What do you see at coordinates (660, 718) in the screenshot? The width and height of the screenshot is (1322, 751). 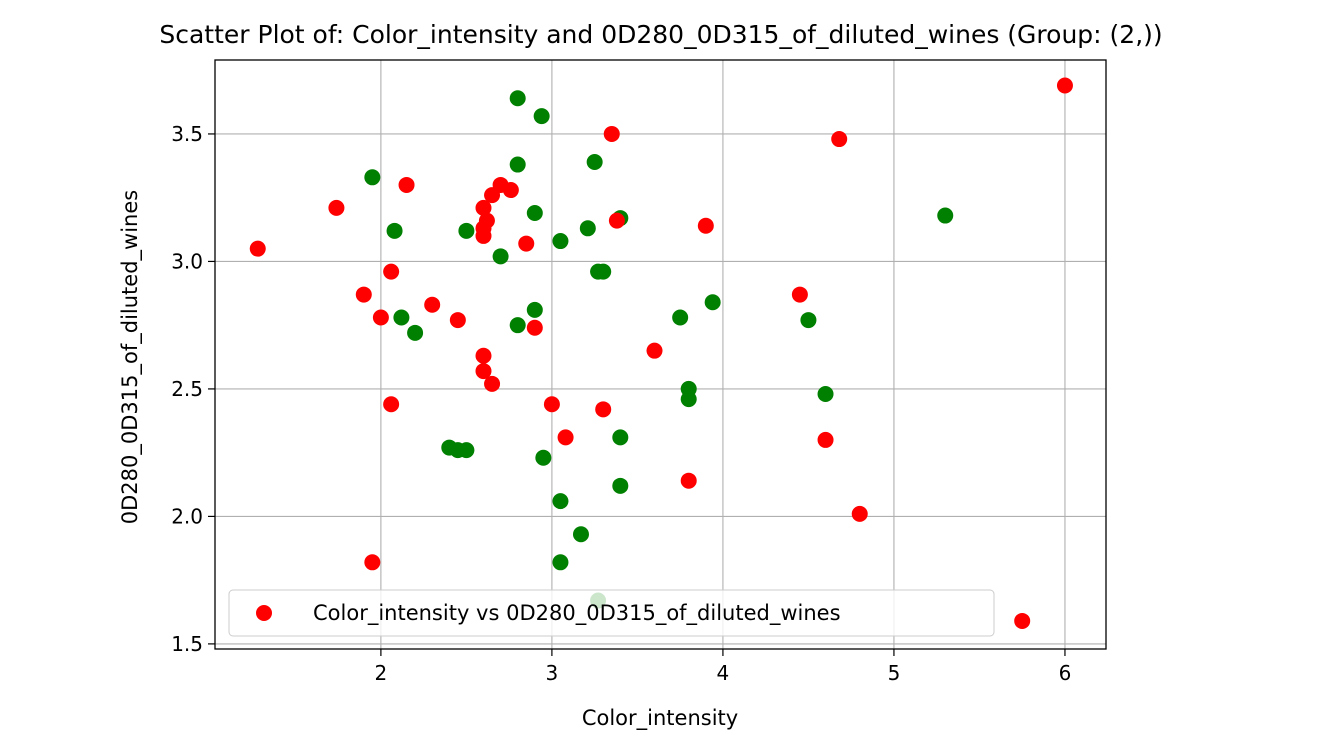 I see `x-axis-label: Color_intensity` at bounding box center [660, 718].